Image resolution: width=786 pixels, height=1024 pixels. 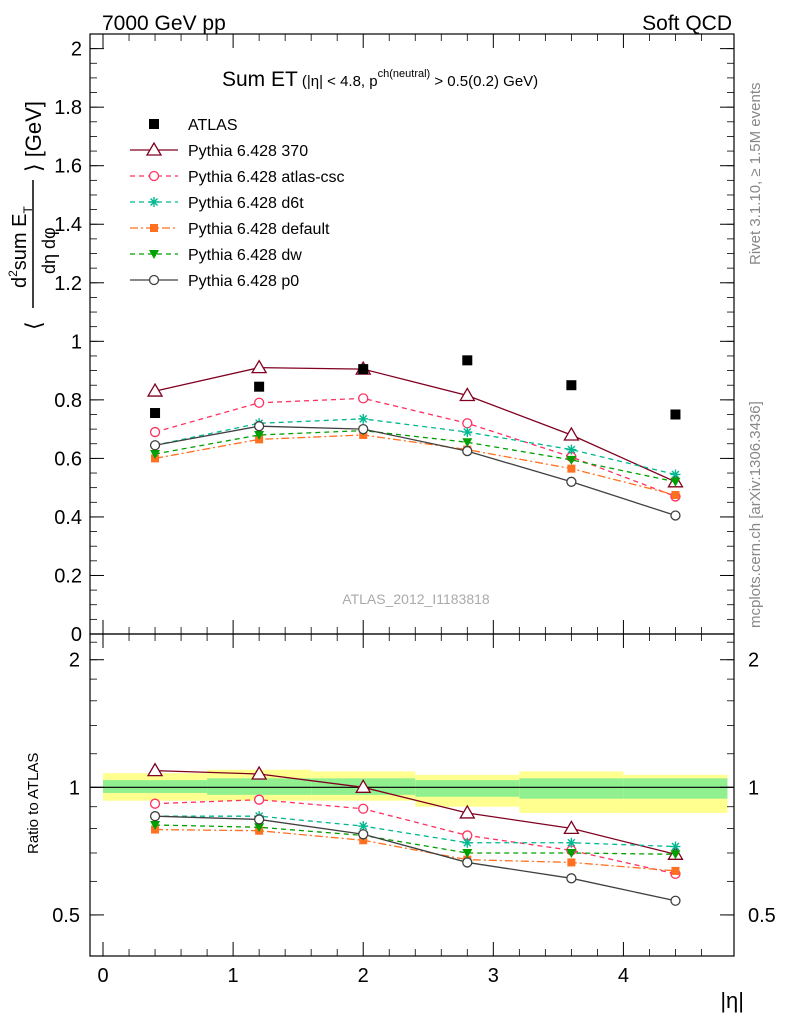 What do you see at coordinates (66, 916) in the screenshot?
I see `ratio-ytick-label: 0.5` at bounding box center [66, 916].